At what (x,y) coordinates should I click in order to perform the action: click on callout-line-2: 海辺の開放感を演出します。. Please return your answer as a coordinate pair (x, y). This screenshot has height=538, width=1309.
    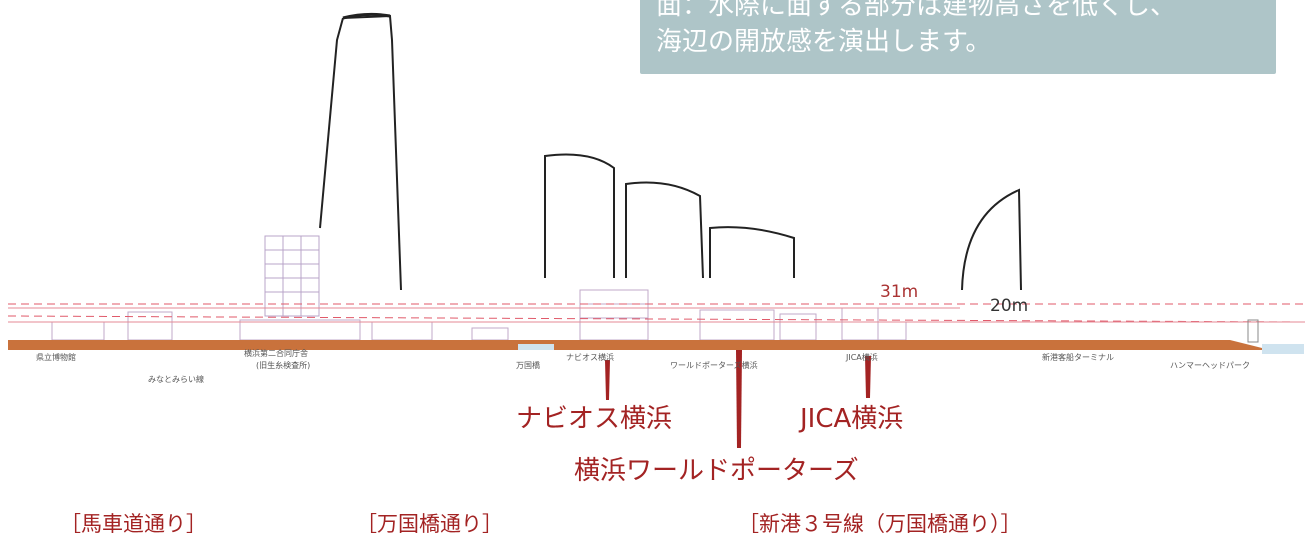
    Looking at the image, I should click on (824, 42).